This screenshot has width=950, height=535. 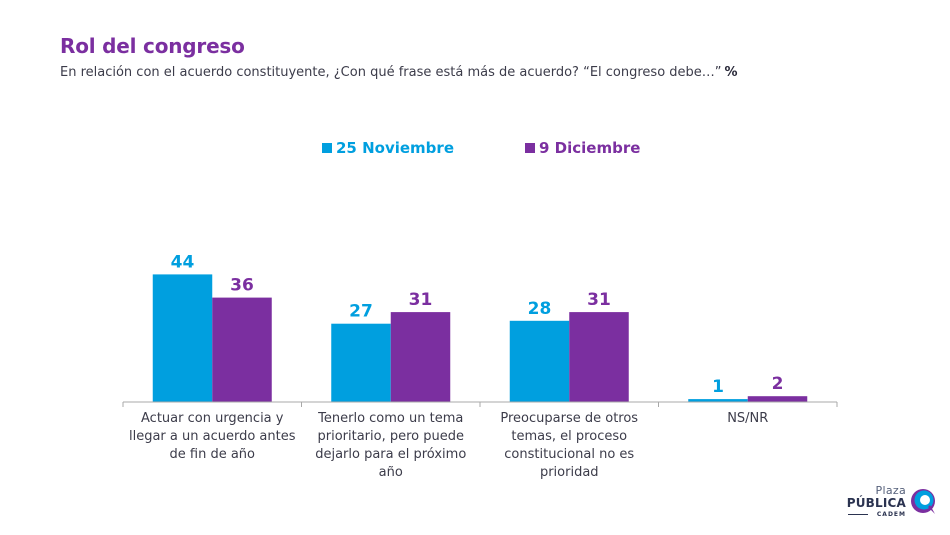 What do you see at coordinates (475, 151) in the screenshot?
I see `legend: 25 Noviembre 9 Diciembre` at bounding box center [475, 151].